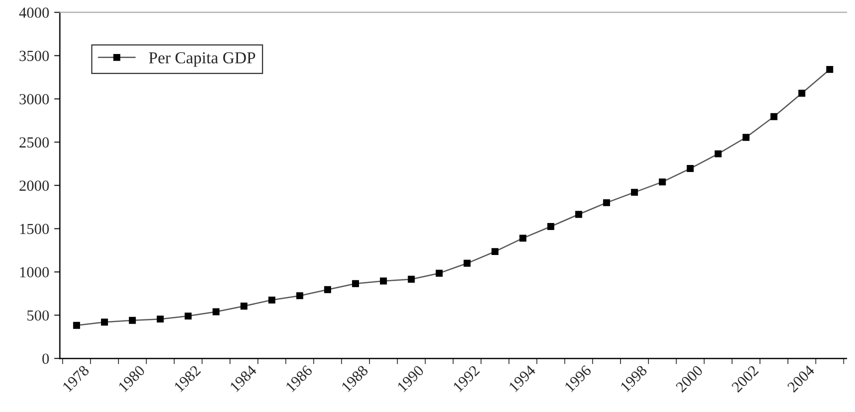 The height and width of the screenshot is (412, 855). What do you see at coordinates (34, 272) in the screenshot?
I see `y-tick-label: 1000` at bounding box center [34, 272].